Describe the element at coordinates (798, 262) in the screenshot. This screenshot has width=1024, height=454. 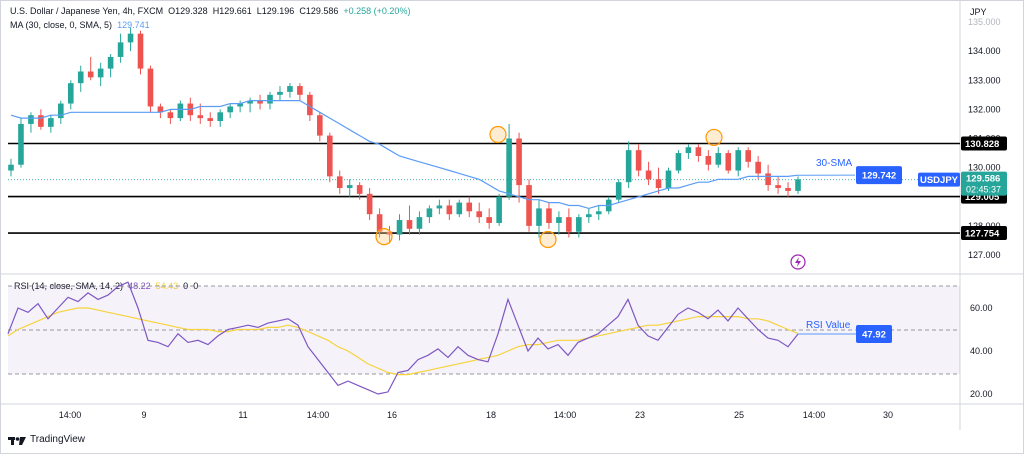
I see `lightning-icon` at that location.